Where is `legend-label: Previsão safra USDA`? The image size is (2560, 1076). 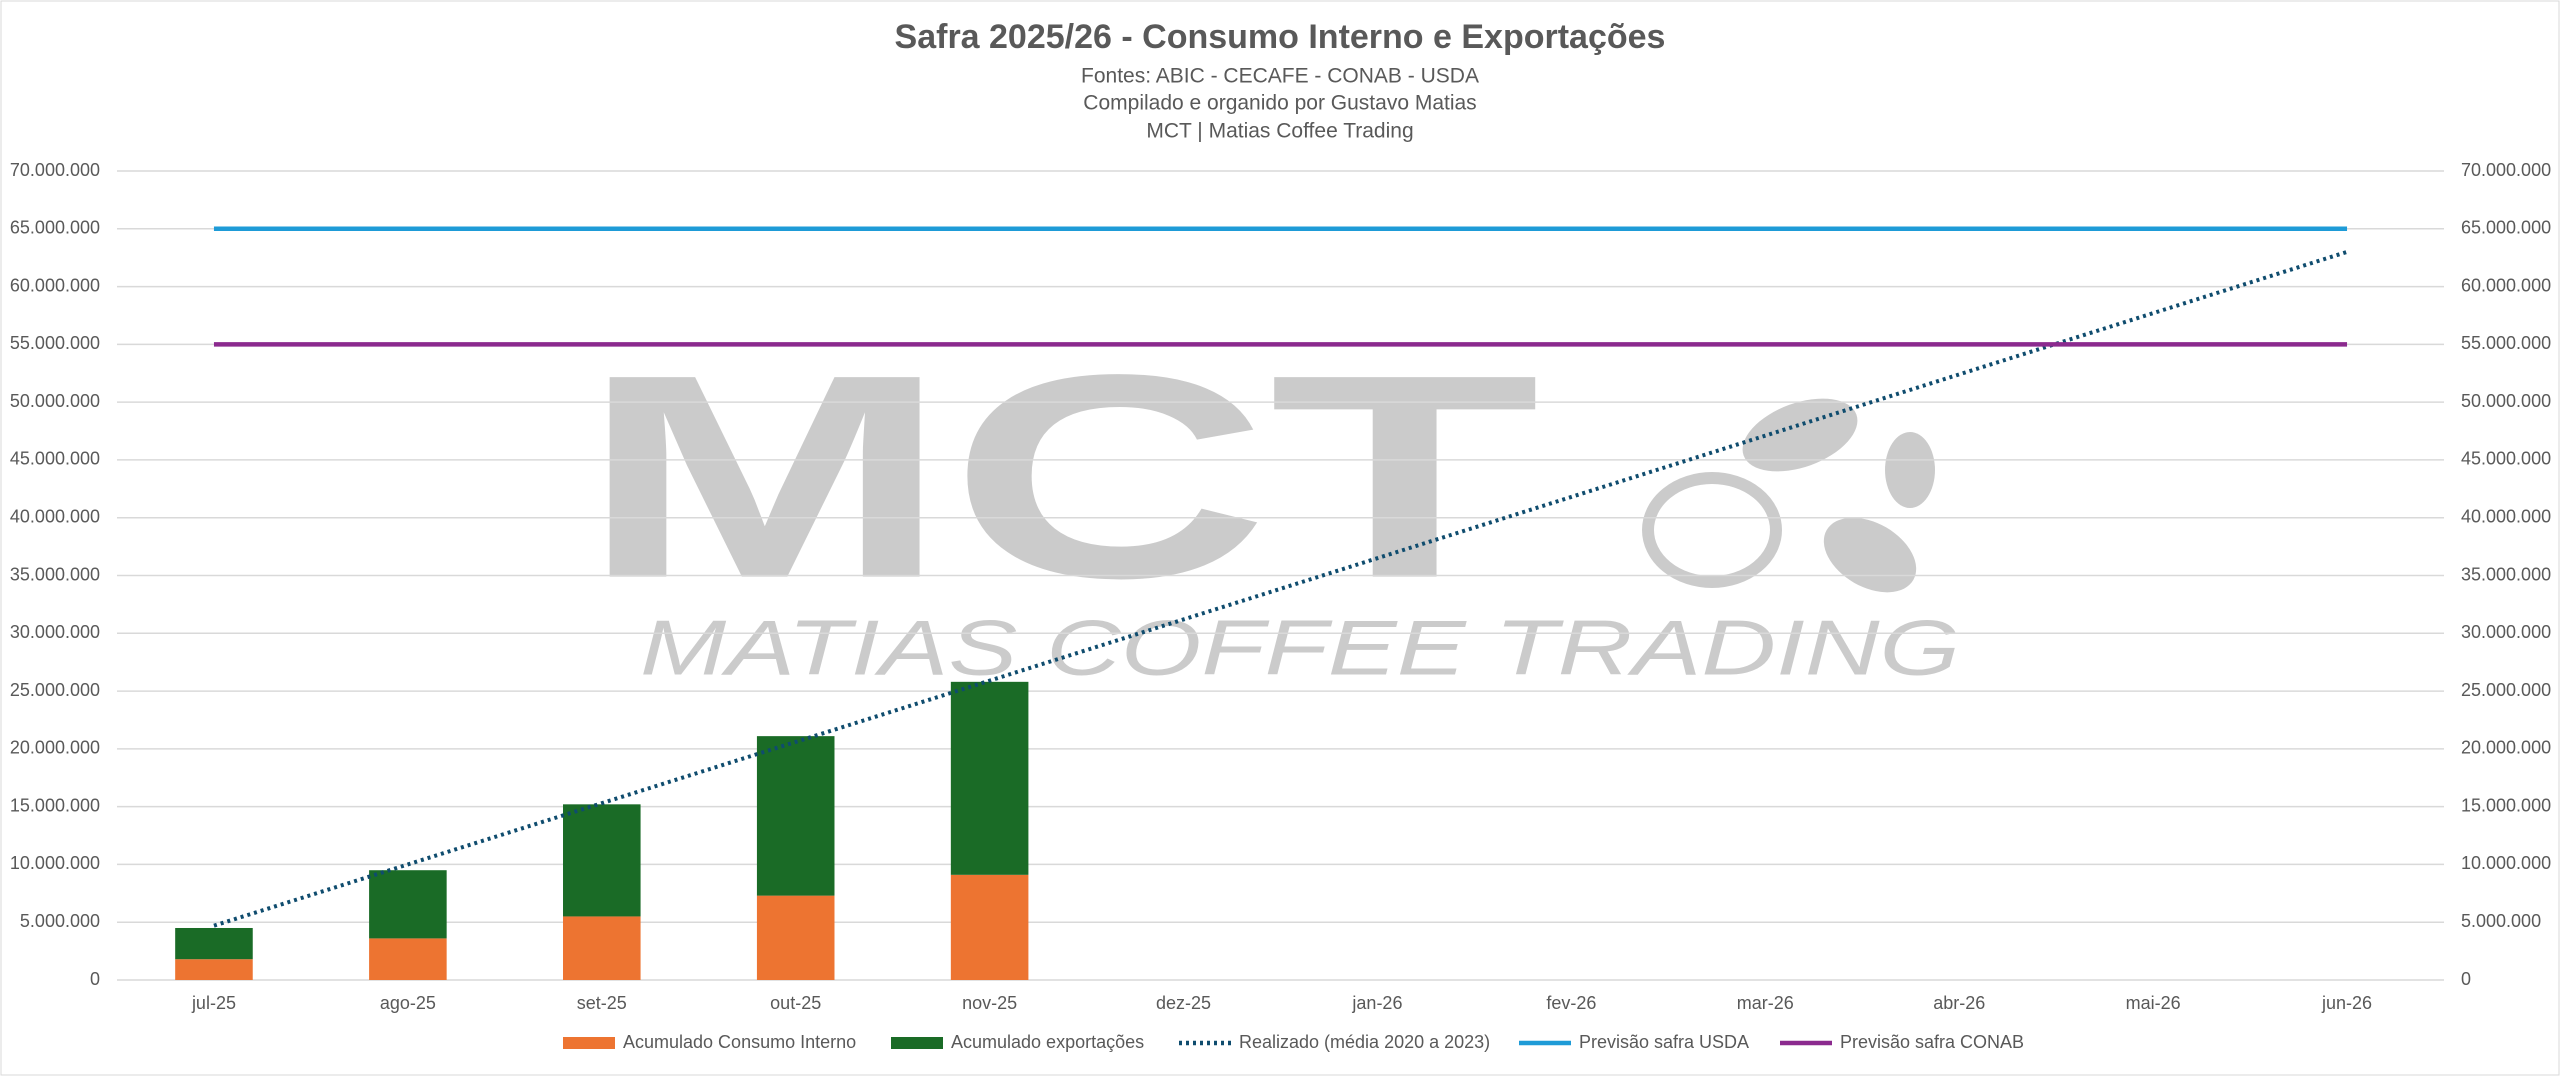 legend-label: Previsão safra USDA is located at coordinates (1664, 1042).